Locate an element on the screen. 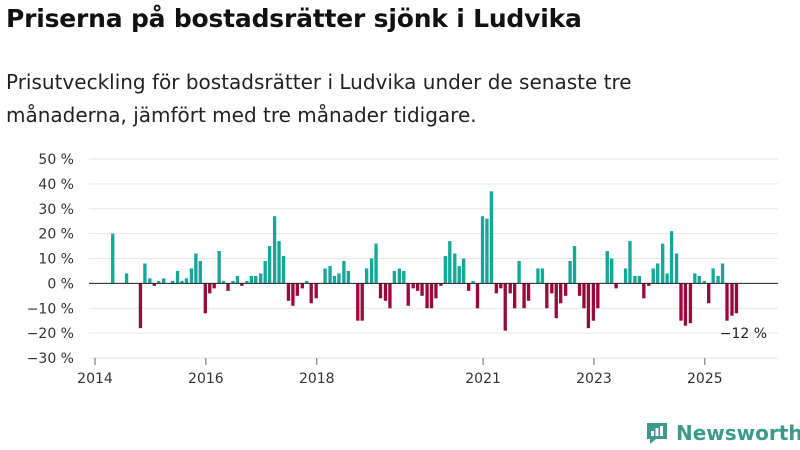  x-tick-label: 2016 is located at coordinates (206, 379).